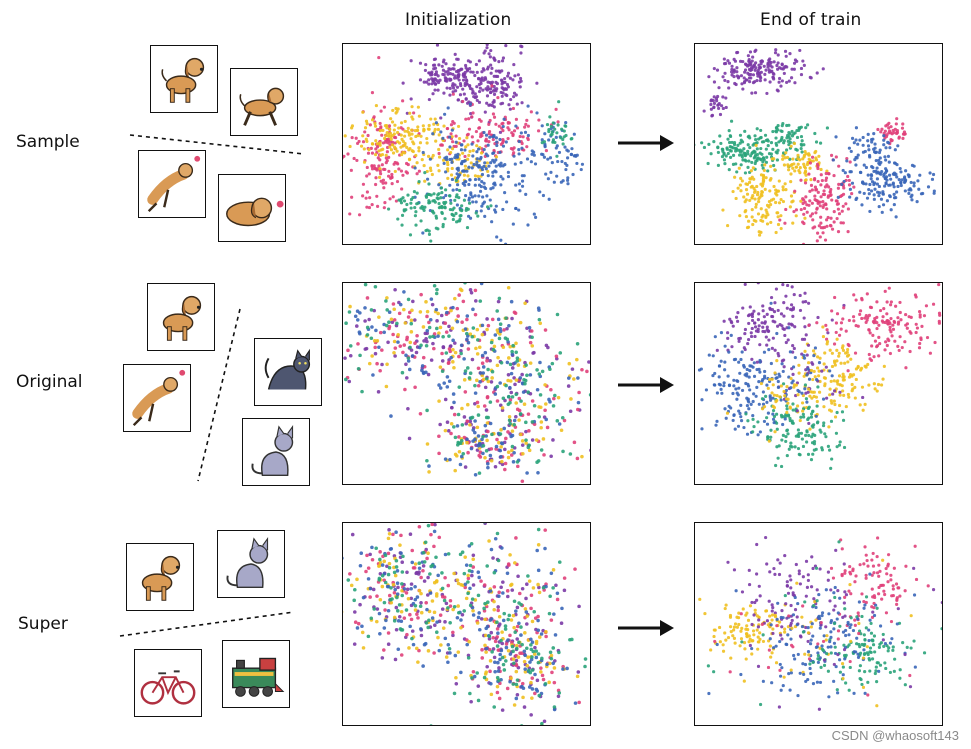 The height and width of the screenshot is (749, 971). I want to click on column-title-initialization: Initialization, so click(458, 20).